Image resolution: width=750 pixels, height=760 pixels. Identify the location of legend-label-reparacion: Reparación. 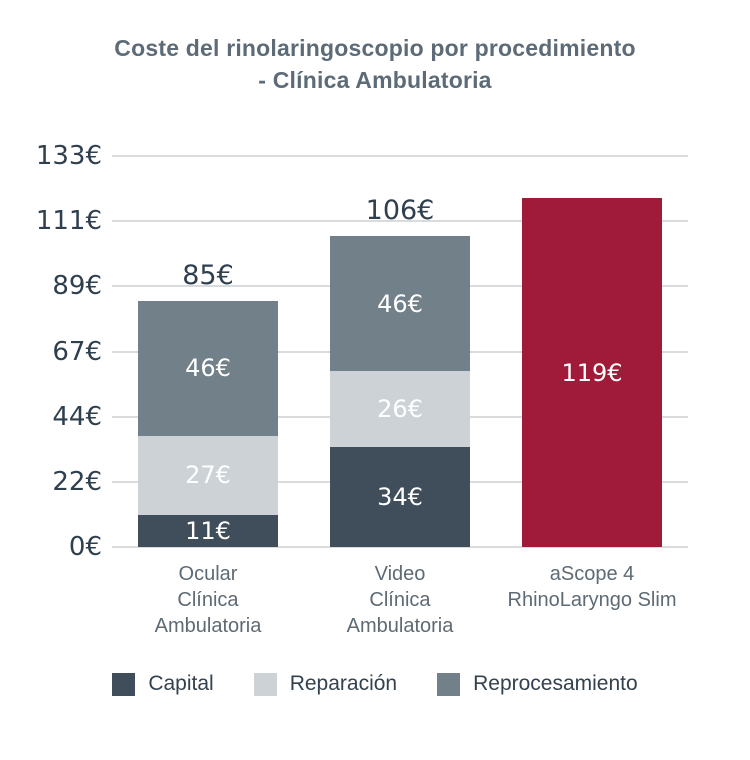
(343, 683).